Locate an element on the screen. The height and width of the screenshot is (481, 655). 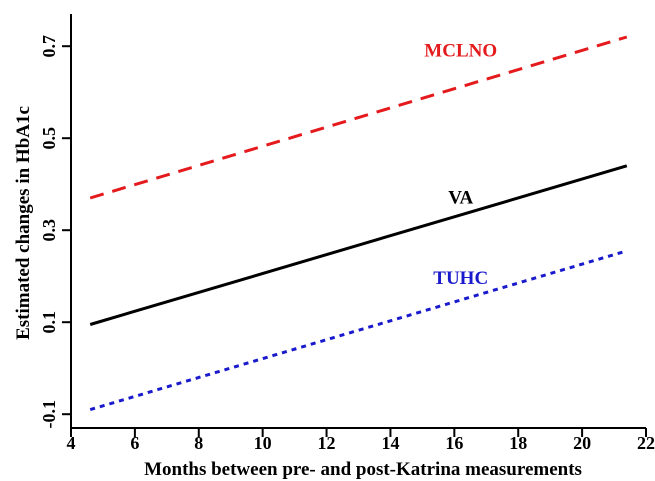
y-tick-label: 0.7 is located at coordinates (49, 46).